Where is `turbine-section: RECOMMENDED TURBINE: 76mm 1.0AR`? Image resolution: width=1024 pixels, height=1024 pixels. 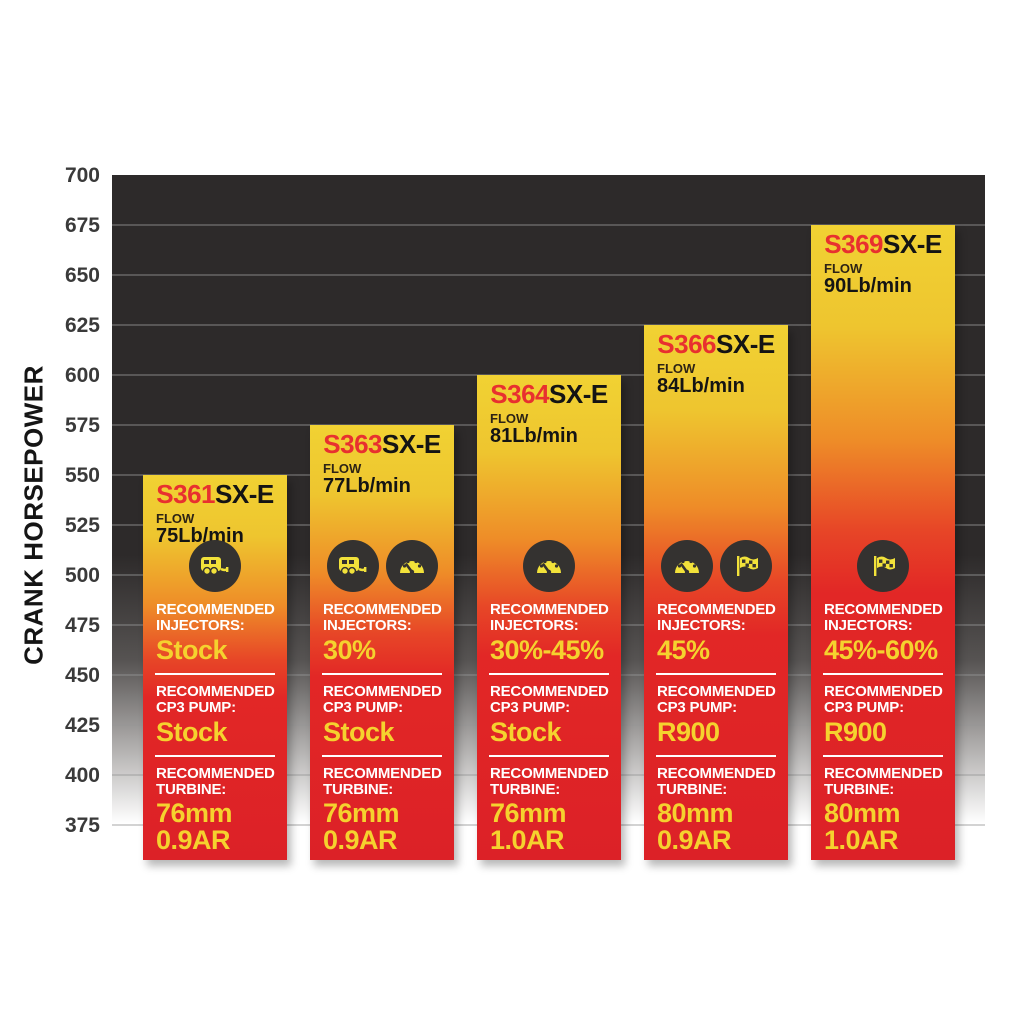 turbine-section: RECOMMENDED TURBINE: 76mm 1.0AR is located at coordinates (549, 810).